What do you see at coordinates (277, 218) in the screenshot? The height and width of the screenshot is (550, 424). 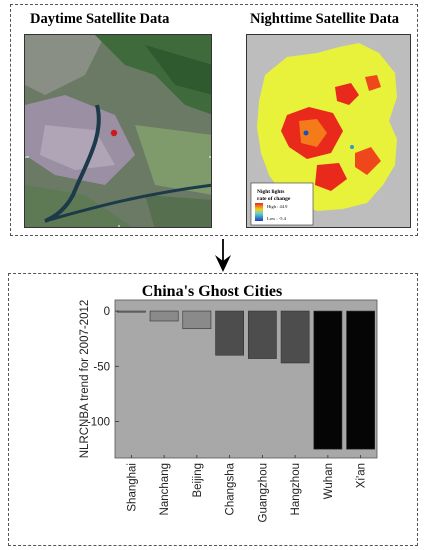 I see `legend-low: Low : -5.4` at bounding box center [277, 218].